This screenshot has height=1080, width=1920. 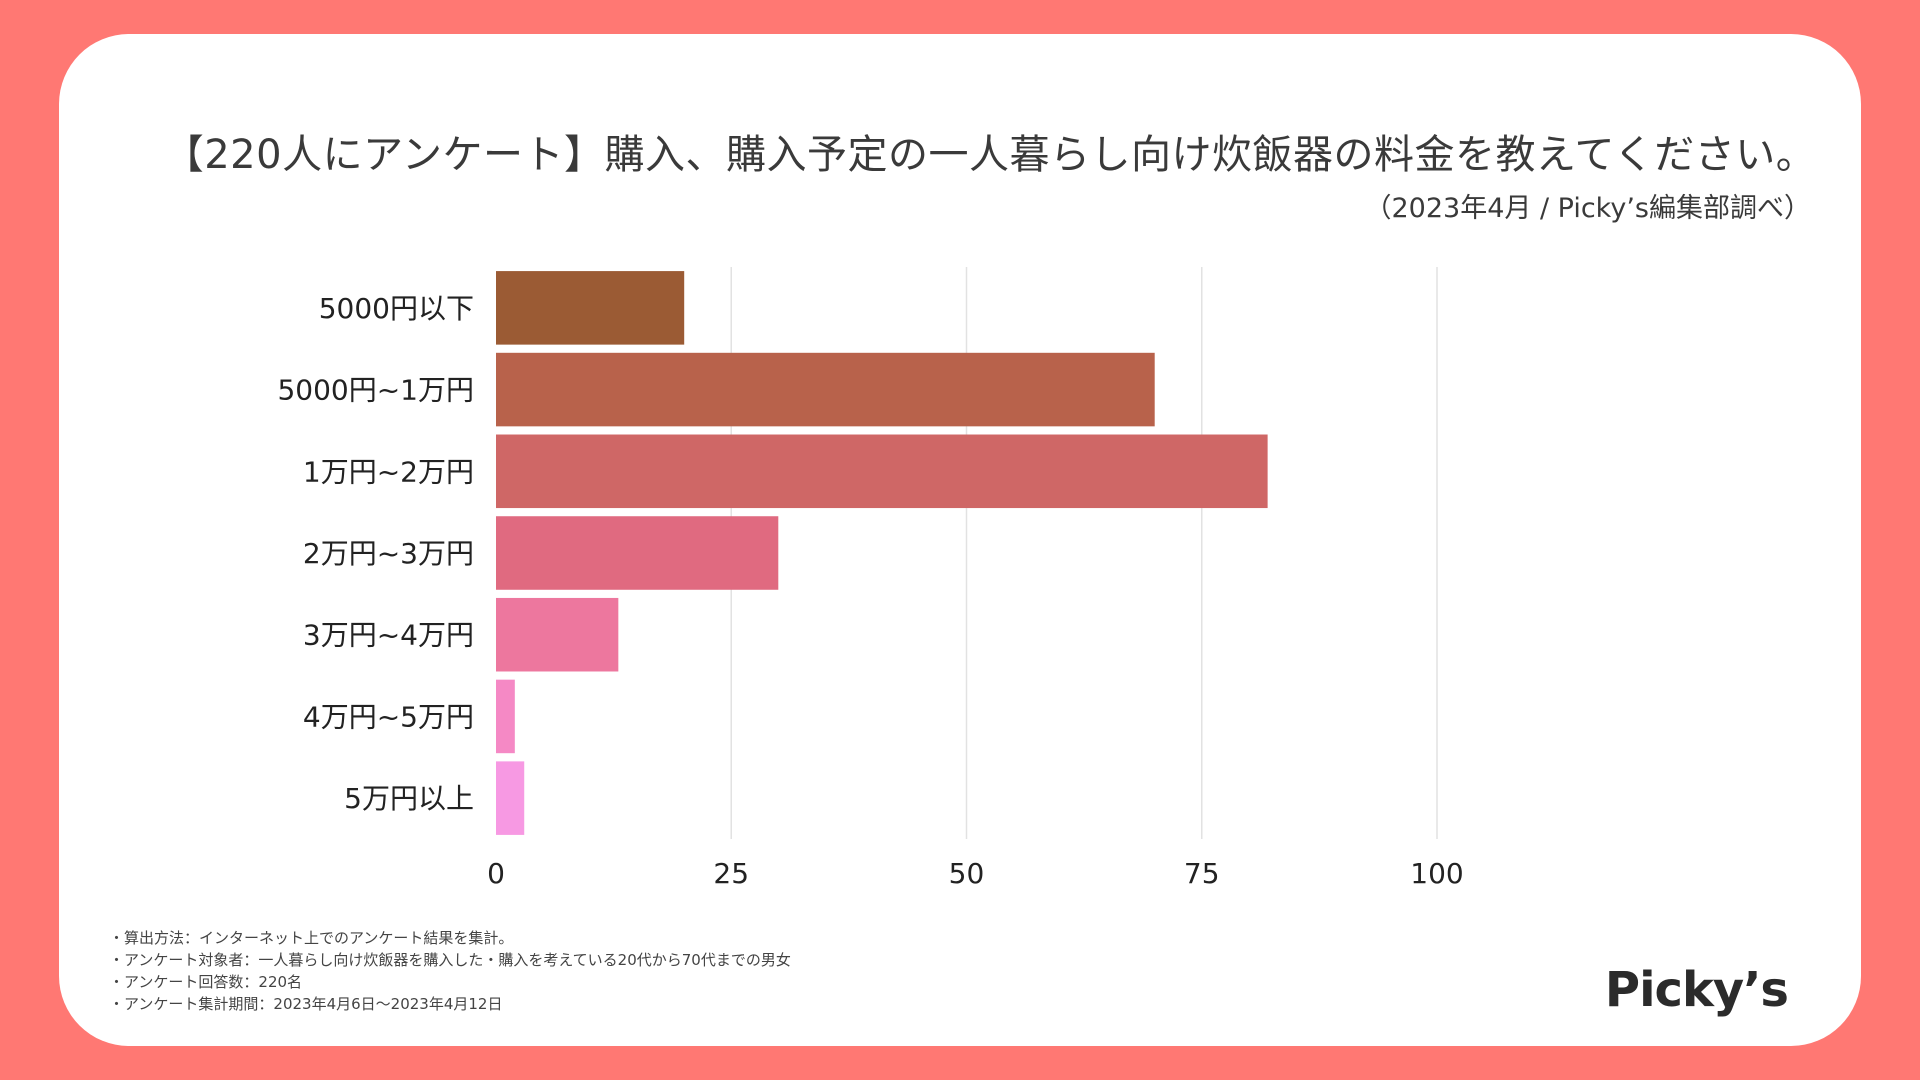 I want to click on category-label-0: 5000円以下, so click(x=396, y=308).